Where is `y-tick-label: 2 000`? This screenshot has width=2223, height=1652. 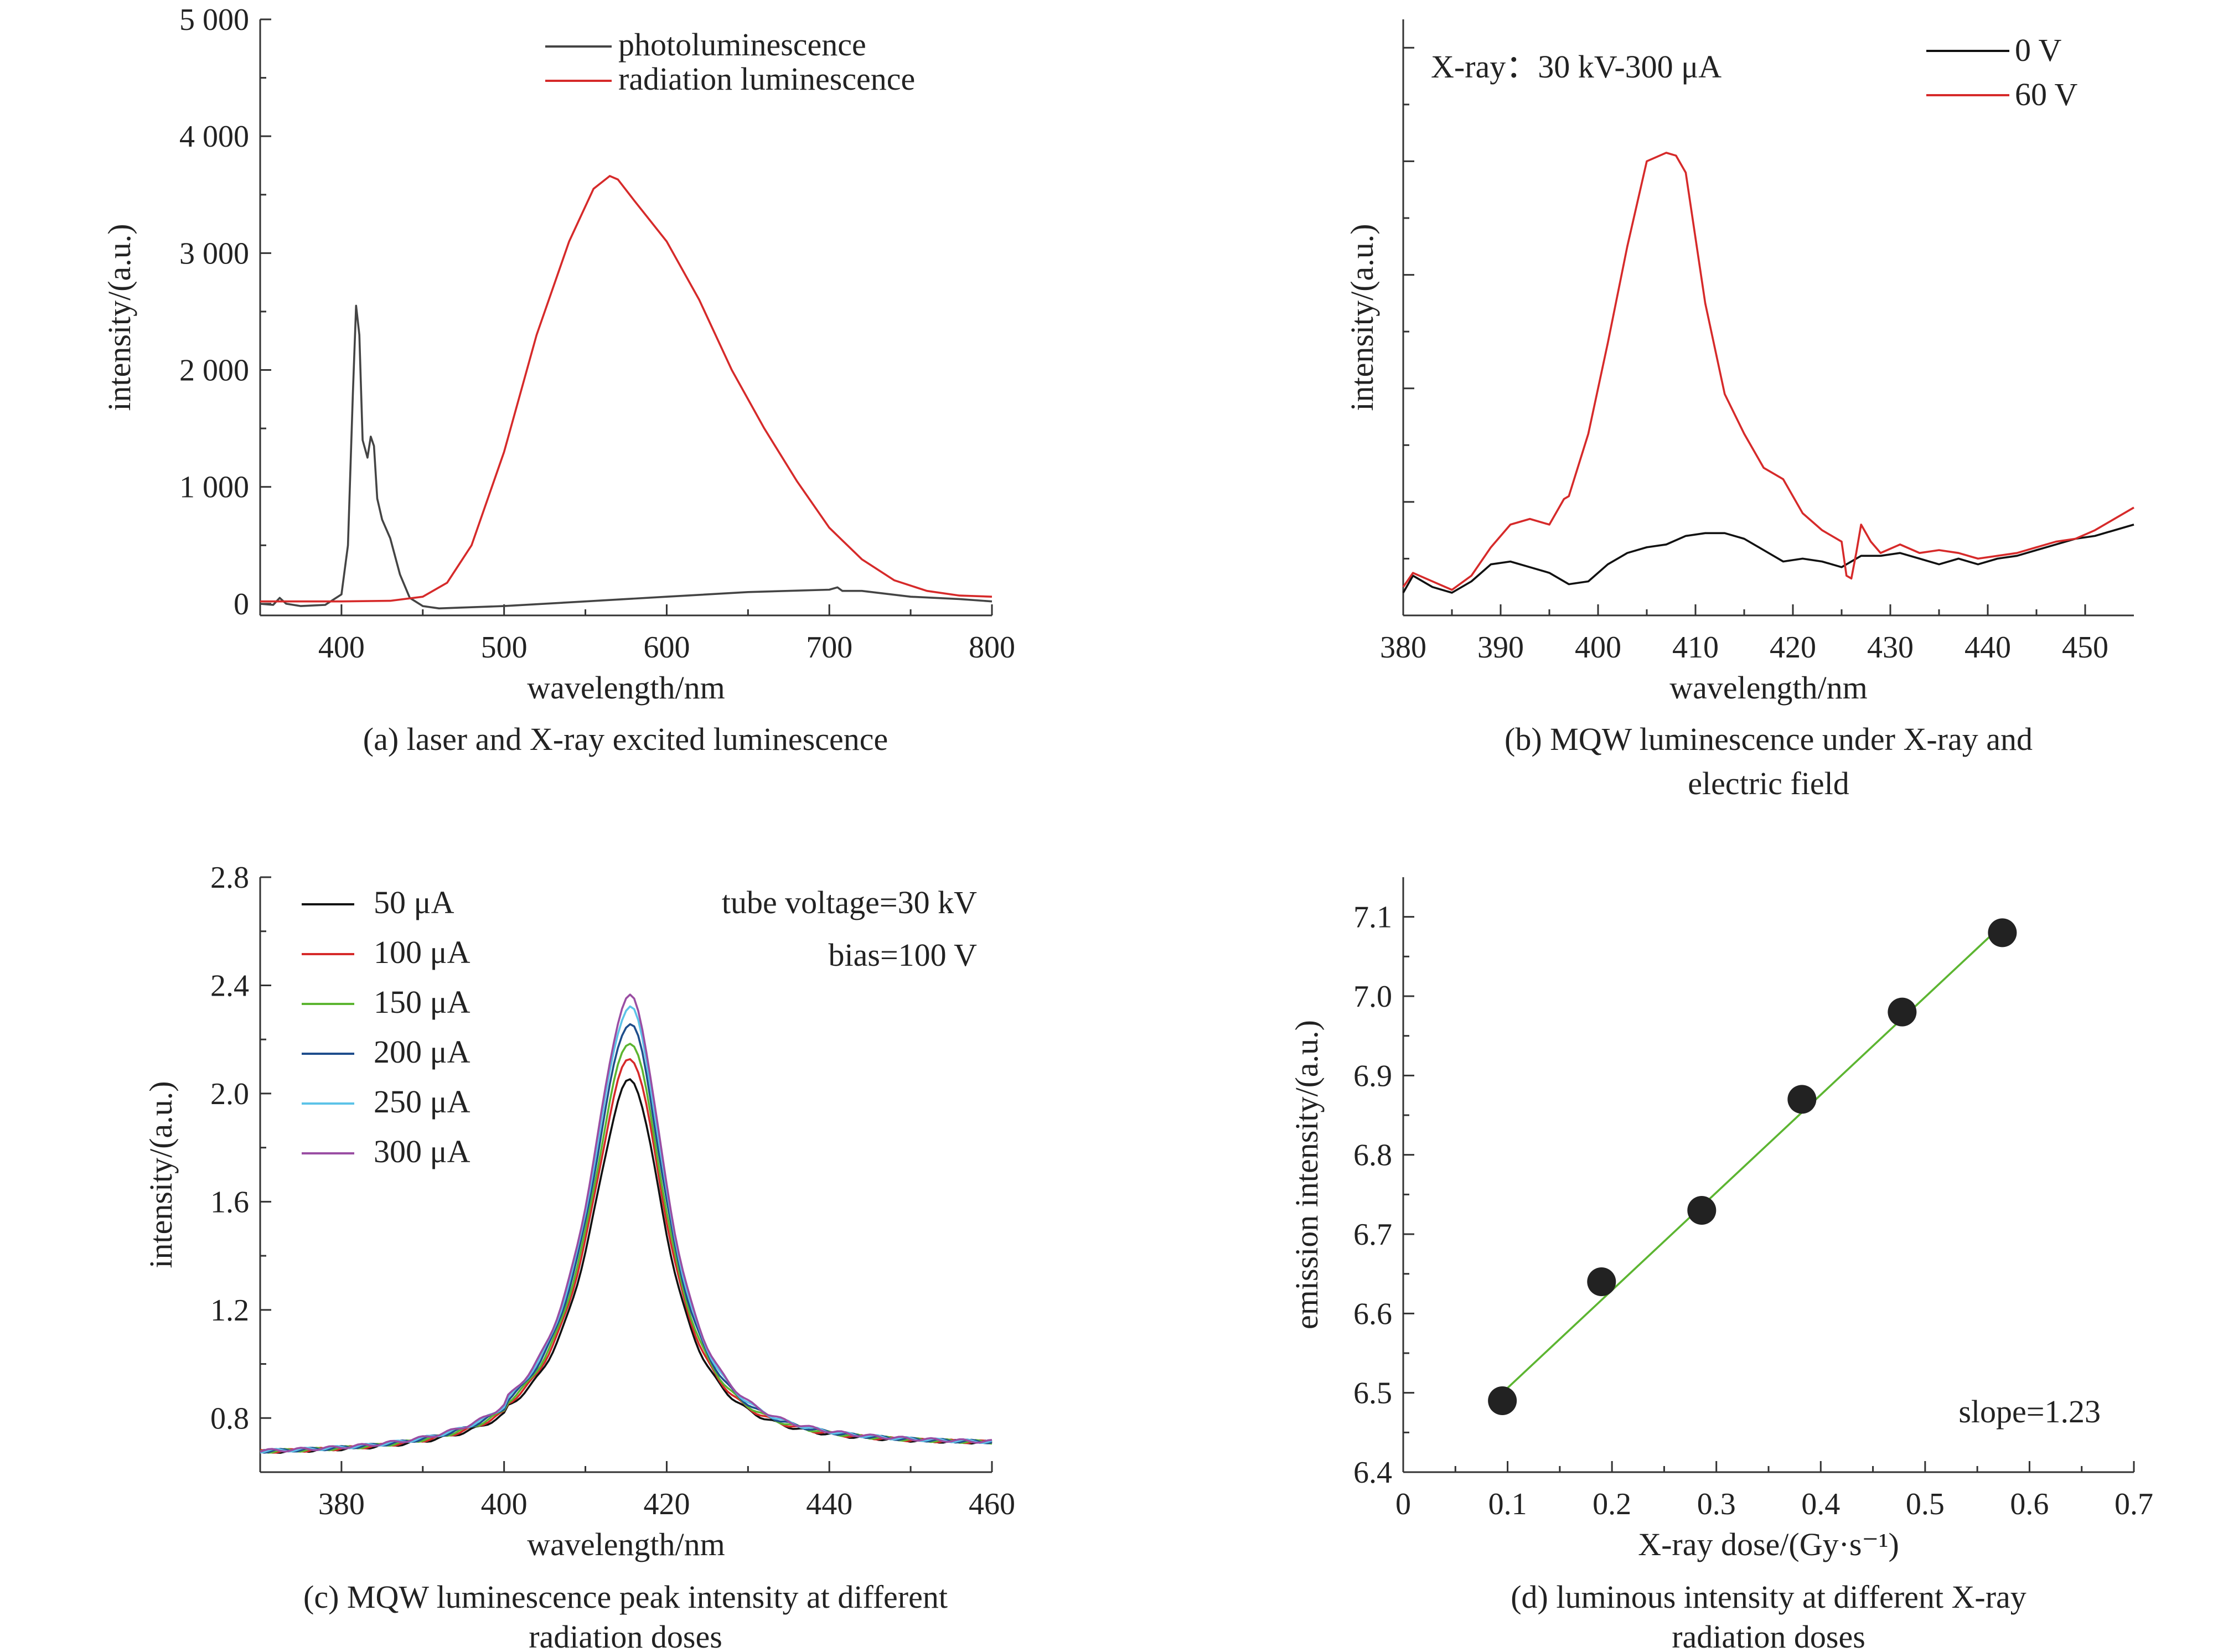 y-tick-label: 2 000 is located at coordinates (214, 371).